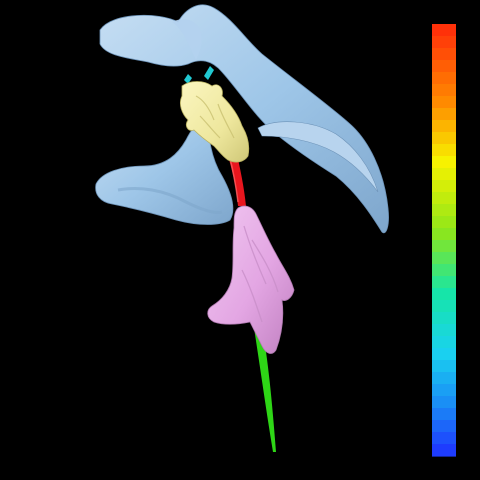 The height and width of the screenshot is (480, 480). I want to click on green-tract-segment, so click(265, 389).